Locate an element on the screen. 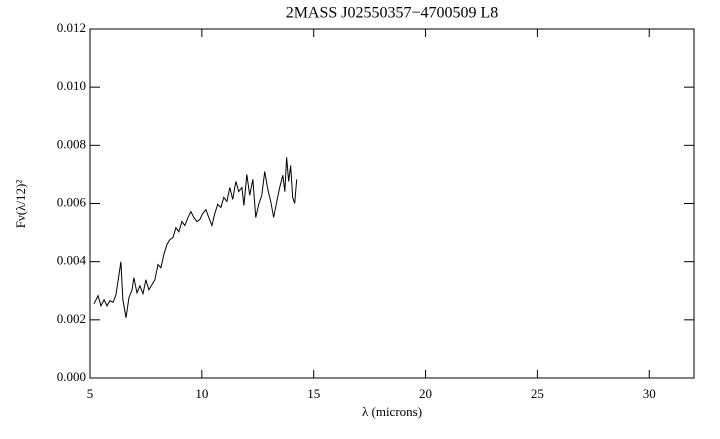 The image size is (720, 439). x-tick-label: 30 is located at coordinates (649, 393).